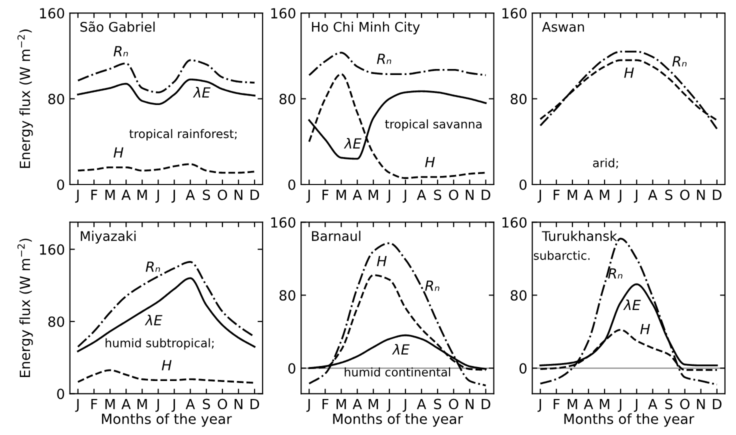  What do you see at coordinates (562, 255) in the screenshot?
I see `annotation: subarctic.` at bounding box center [562, 255].